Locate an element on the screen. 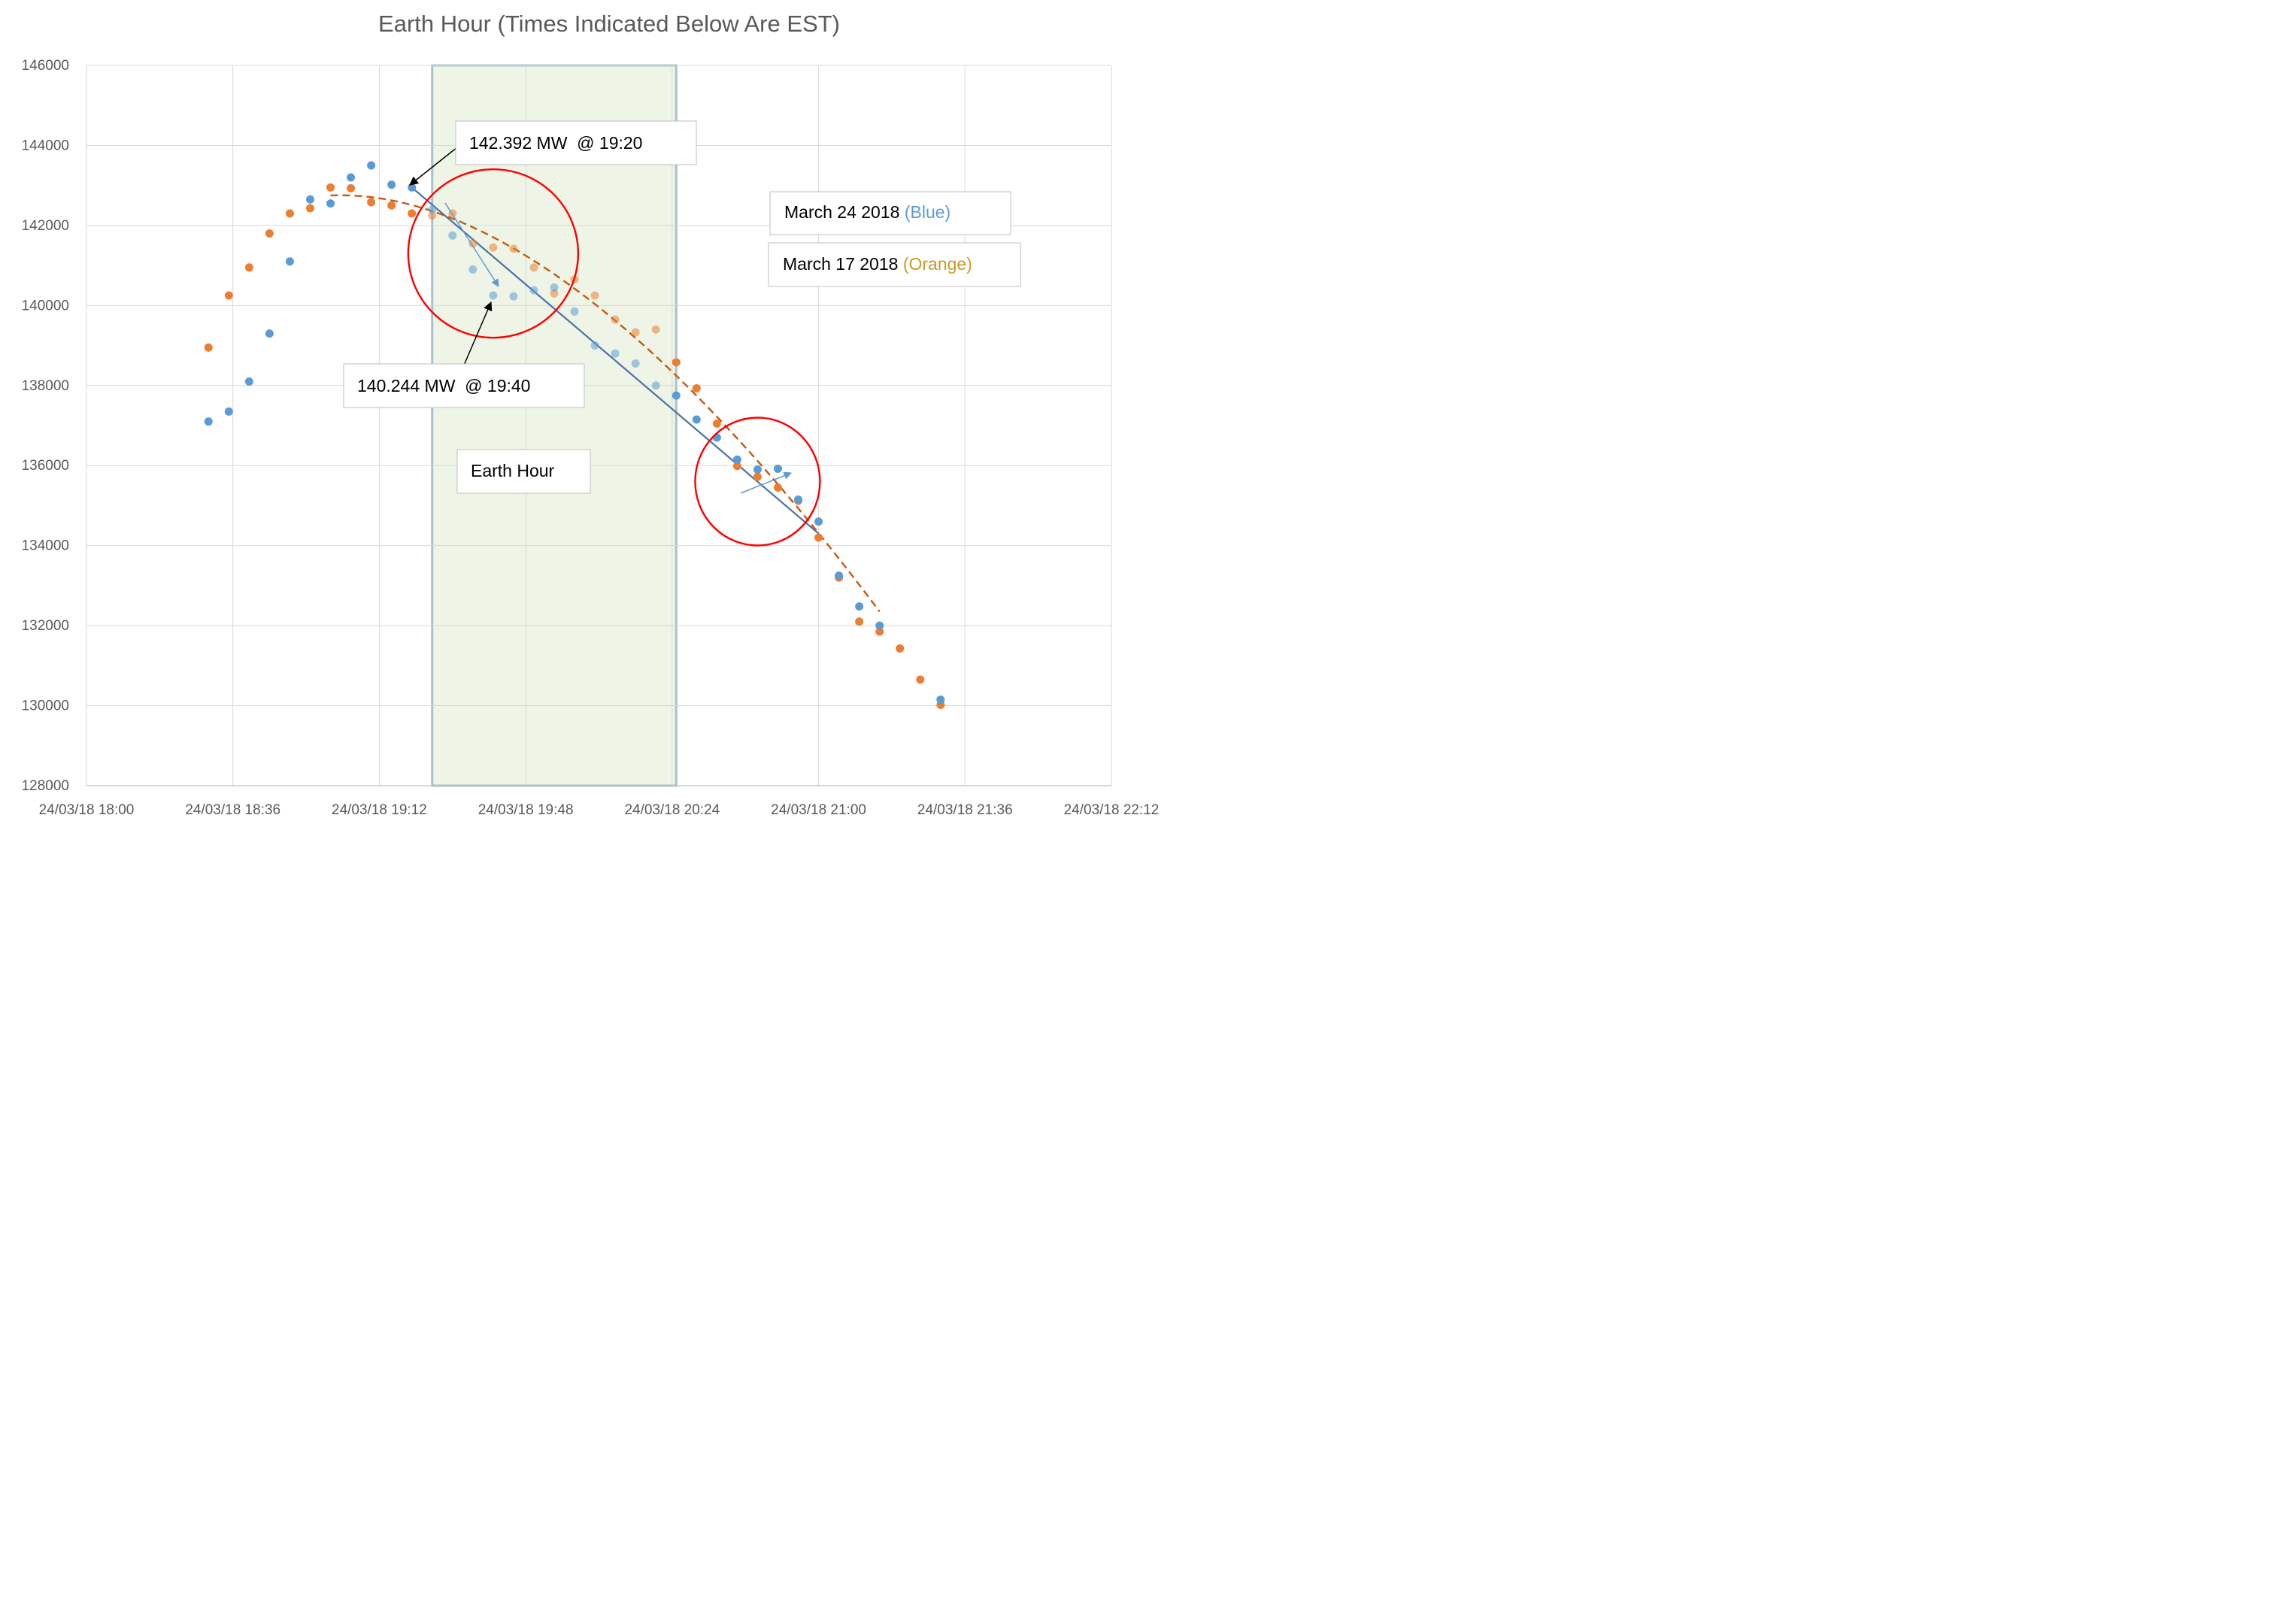 The image size is (2286, 1624). y-tick-label: 134000 is located at coordinates (46, 546).